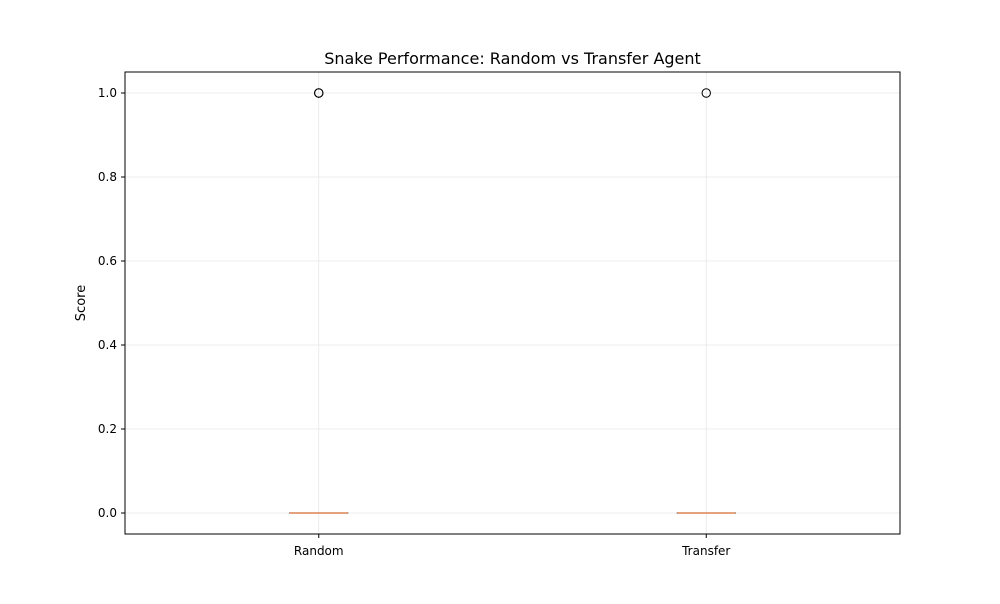 Image resolution: width=1000 pixels, height=604 pixels. I want to click on y-tick-label: 0.2, so click(107, 429).